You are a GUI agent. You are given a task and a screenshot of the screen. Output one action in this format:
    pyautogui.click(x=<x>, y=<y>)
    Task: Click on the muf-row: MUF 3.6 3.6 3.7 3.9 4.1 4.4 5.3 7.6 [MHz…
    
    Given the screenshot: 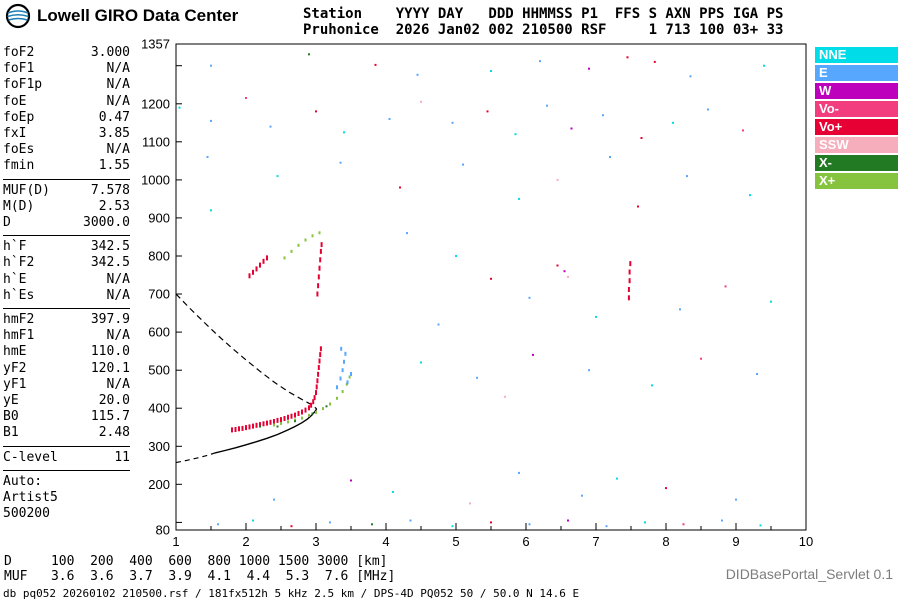 What is the action you would take?
    pyautogui.click(x=200, y=576)
    